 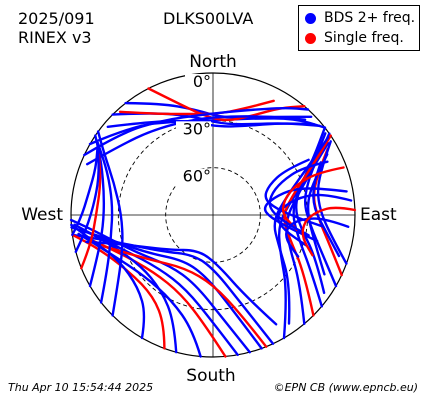 What do you see at coordinates (56, 18) in the screenshot?
I see `date-label: 2025/091` at bounding box center [56, 18].